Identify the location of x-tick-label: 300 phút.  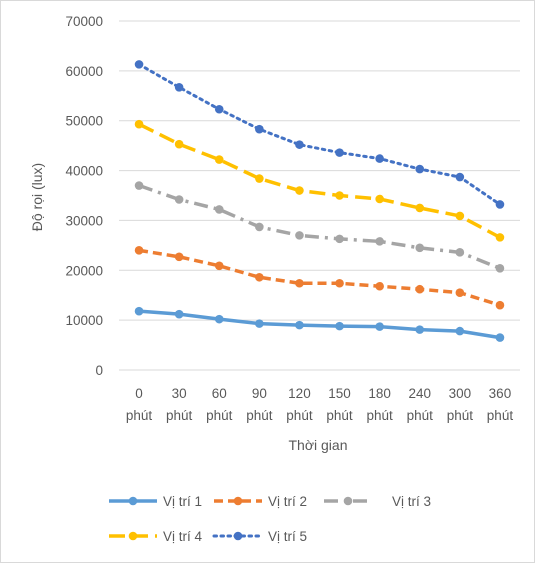
(460, 404).